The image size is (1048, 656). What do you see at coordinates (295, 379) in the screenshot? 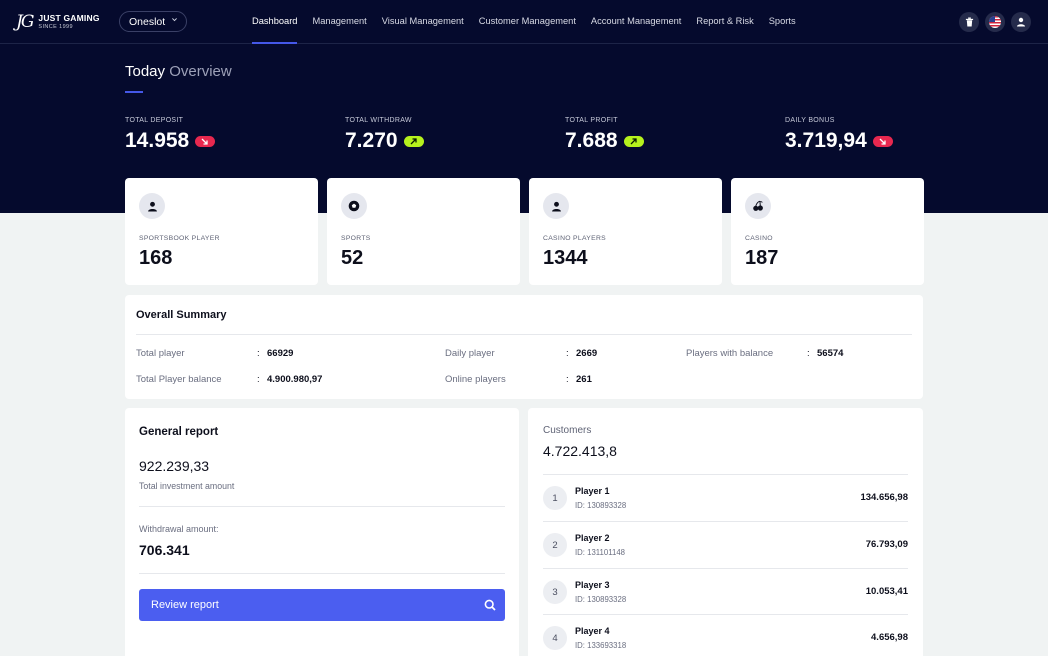
I see `summary-value: 4.900.980,97` at bounding box center [295, 379].